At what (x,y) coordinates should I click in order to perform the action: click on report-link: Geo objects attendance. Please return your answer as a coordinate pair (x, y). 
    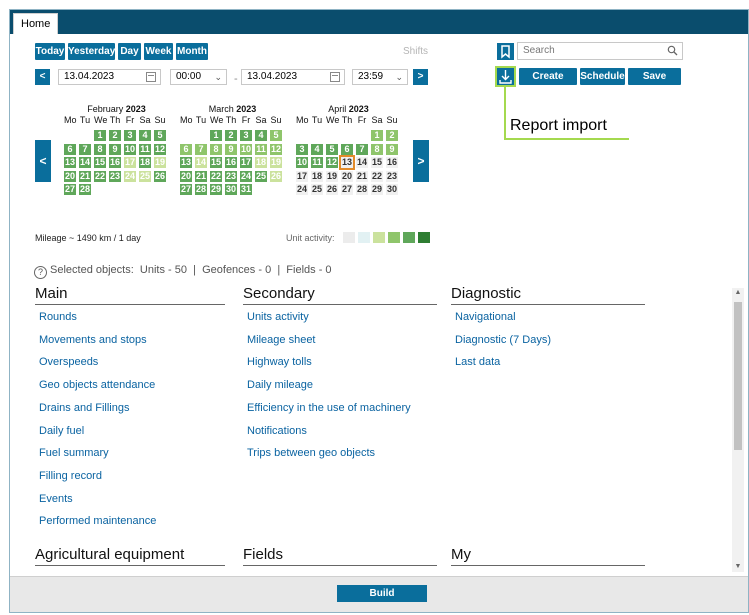
    Looking at the image, I should click on (97, 385).